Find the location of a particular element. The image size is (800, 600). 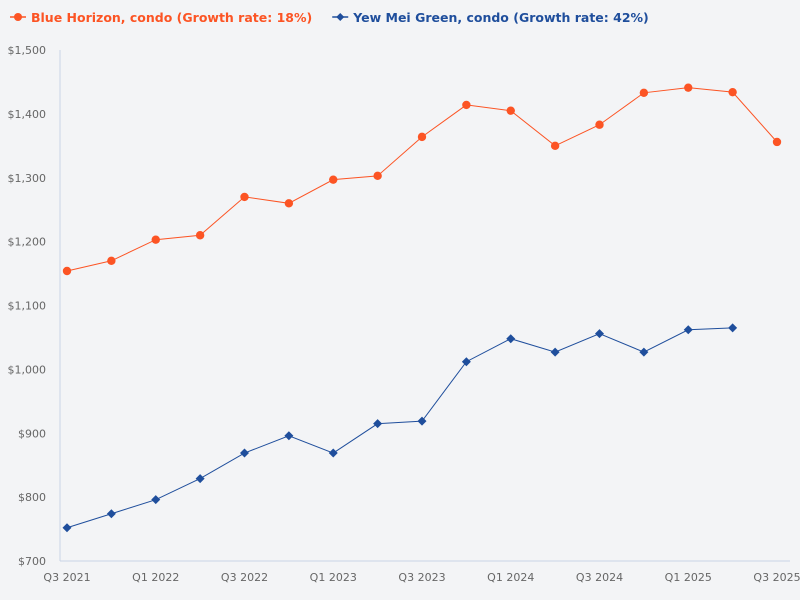

y-tick-label: $700 is located at coordinates (32, 561).